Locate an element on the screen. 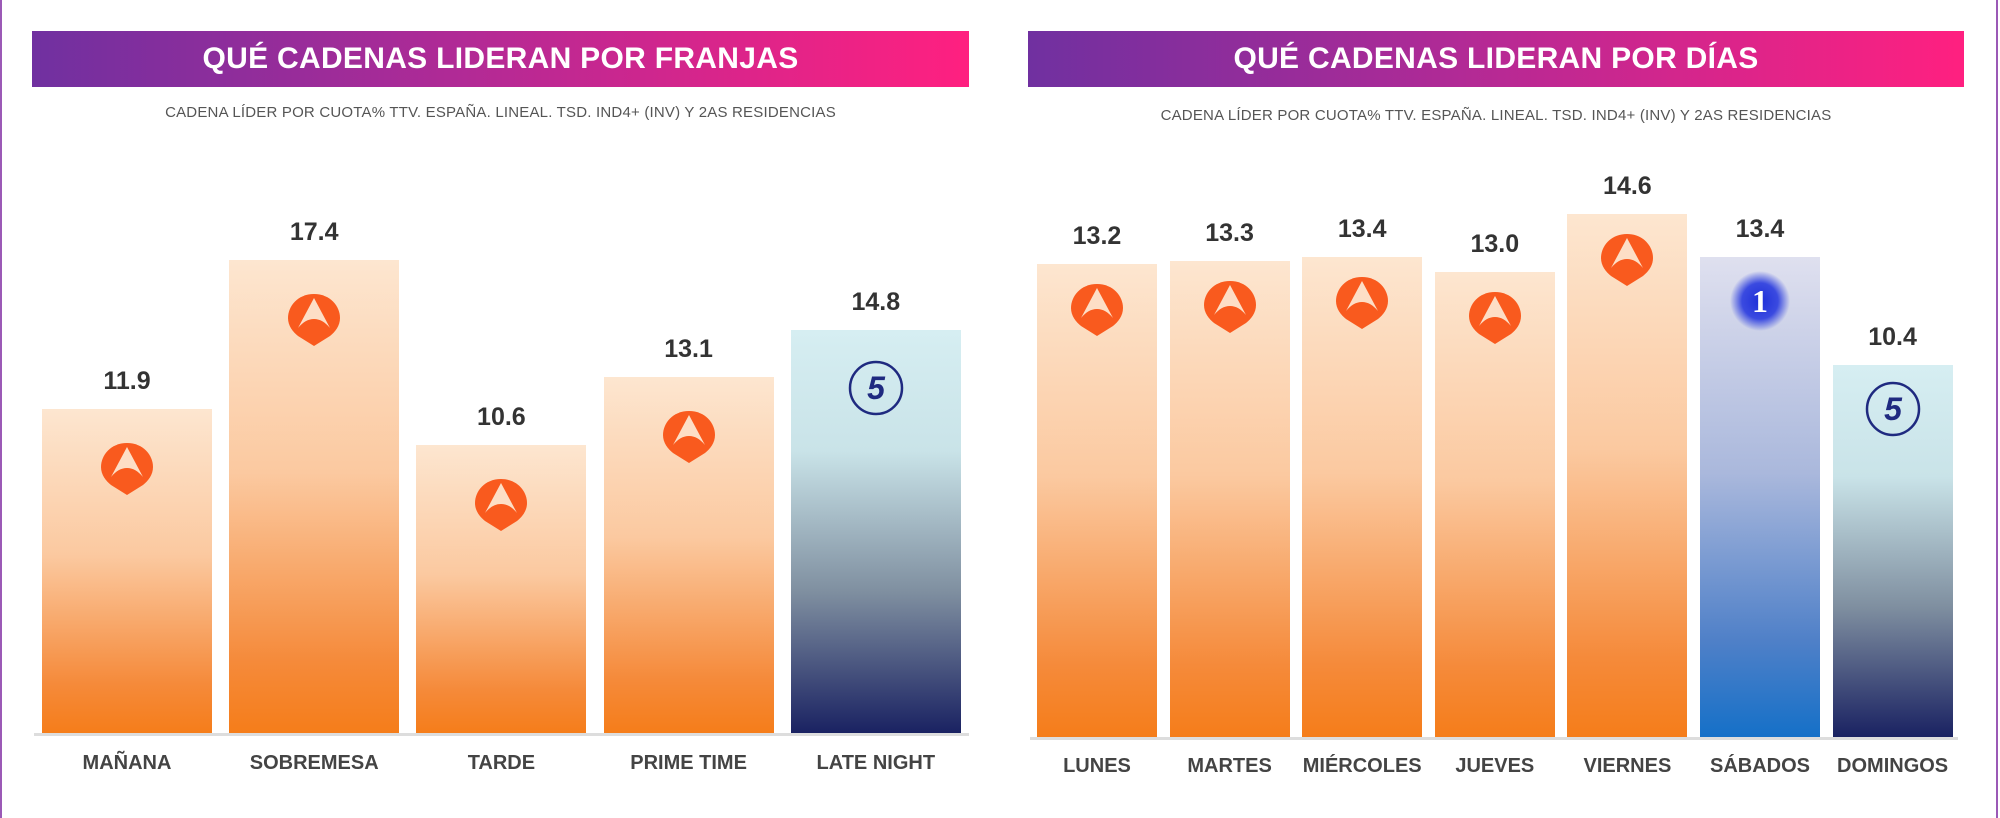  left-border is located at coordinates (1, 409).